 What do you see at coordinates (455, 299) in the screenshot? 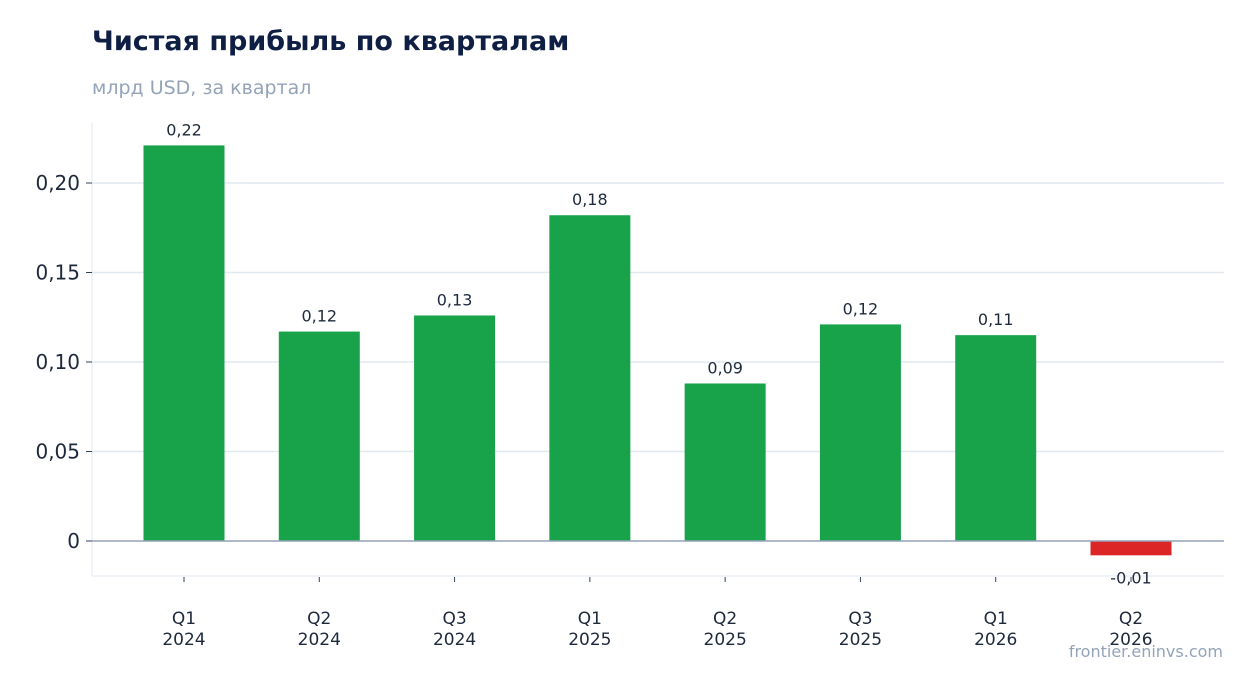
I see `data-label: 0,13` at bounding box center [455, 299].